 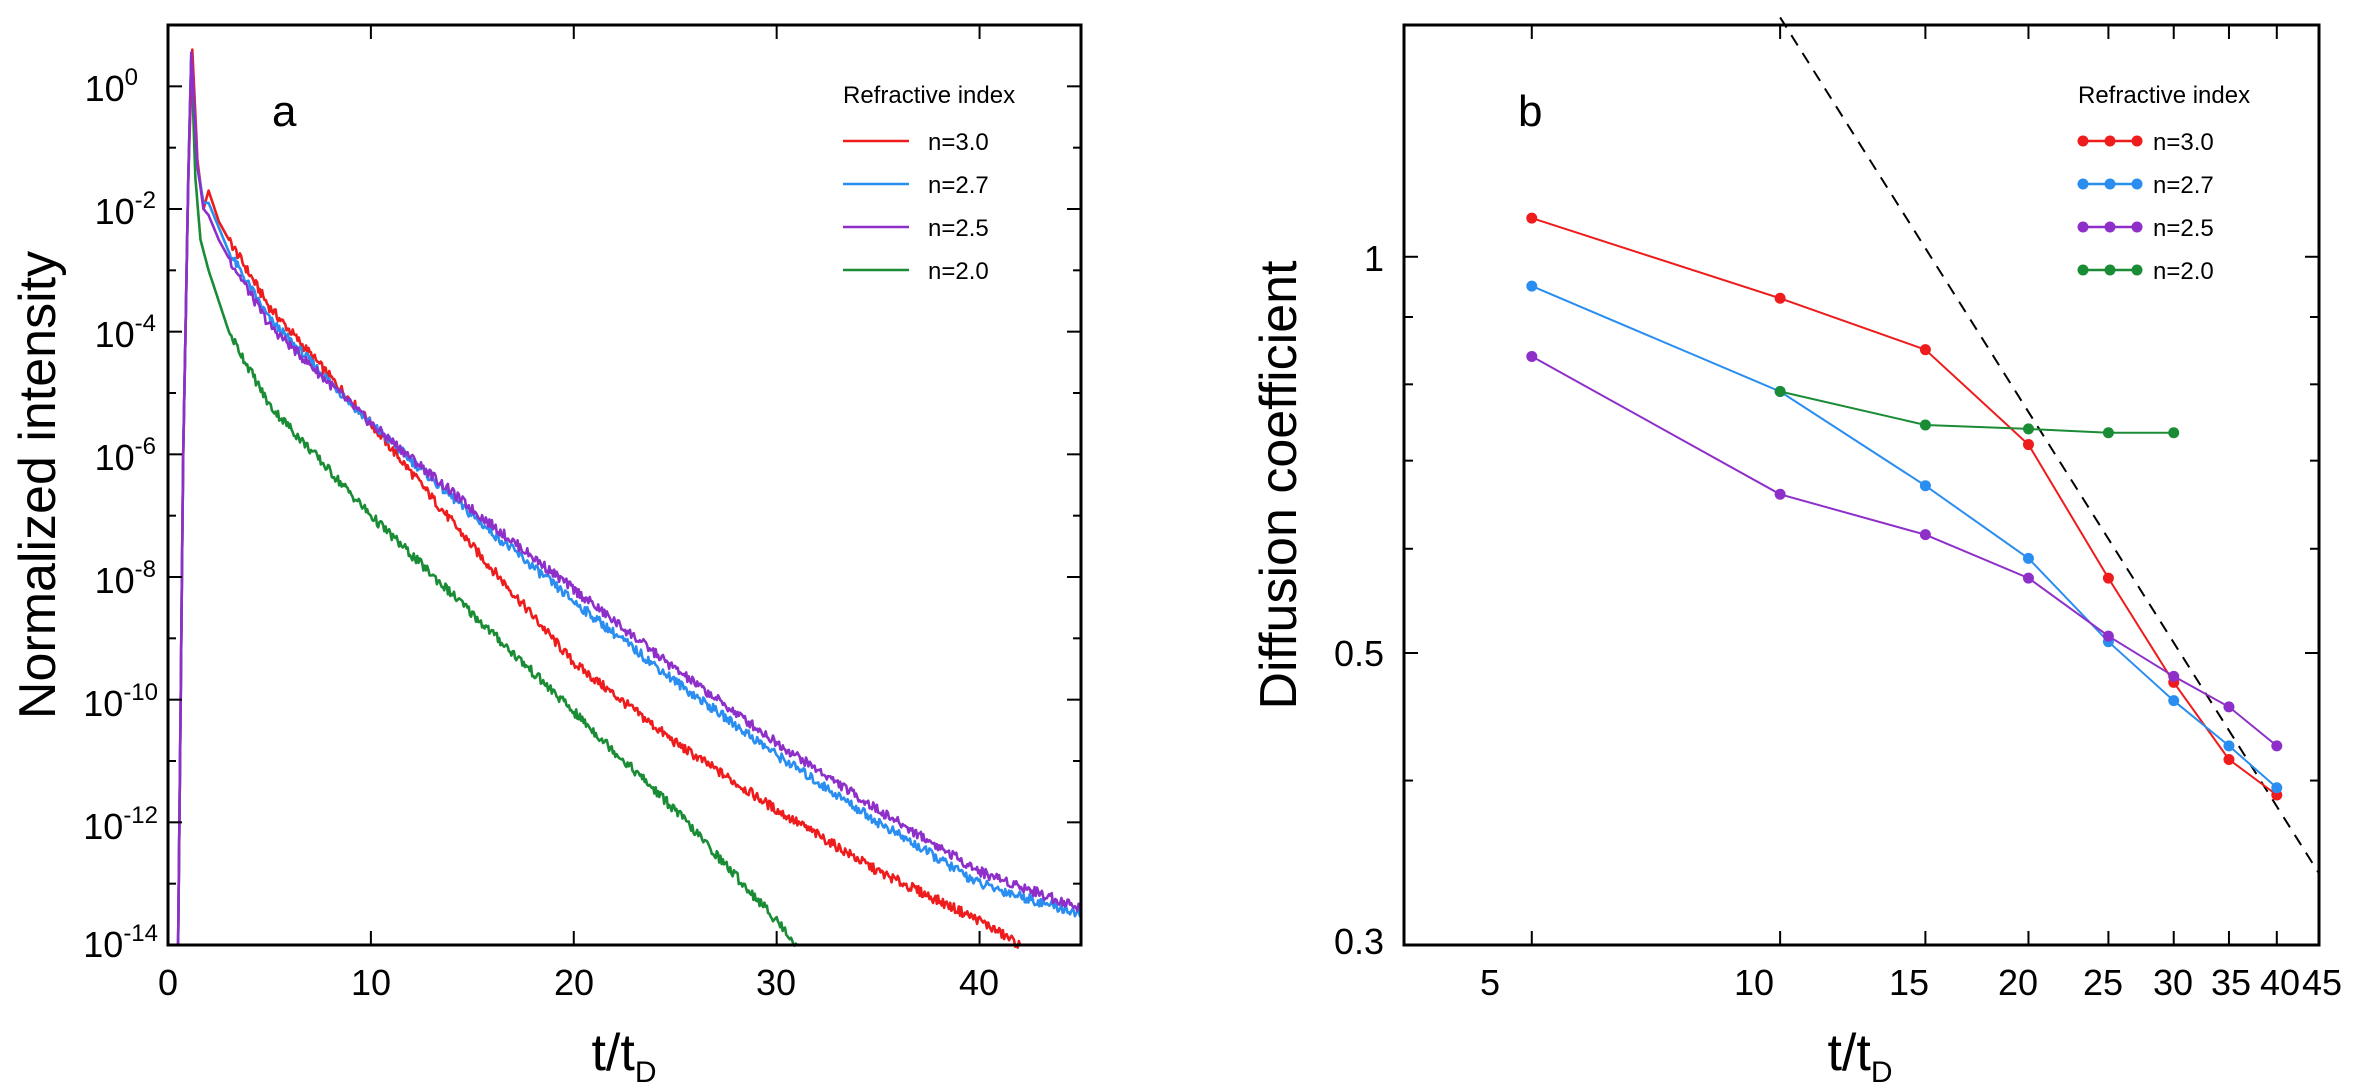 I want to click on panel-b-xtick-label: 15, so click(x=1909, y=982).